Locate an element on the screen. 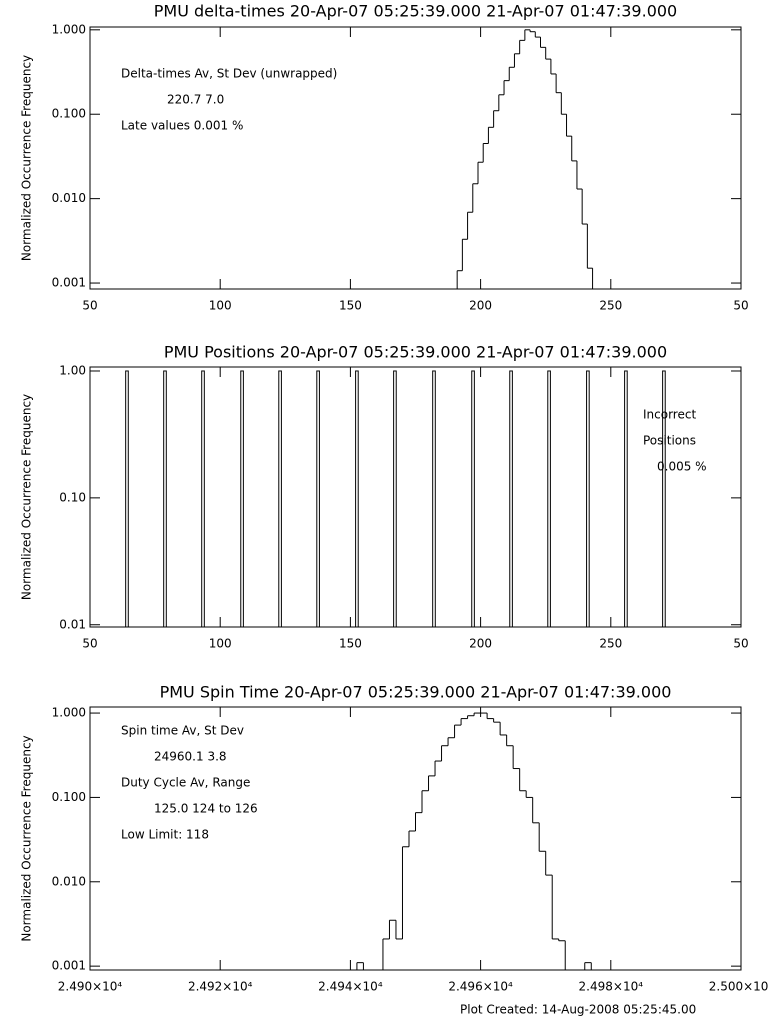  x-tick-label: 2.492×10⁴ is located at coordinates (220, 987).